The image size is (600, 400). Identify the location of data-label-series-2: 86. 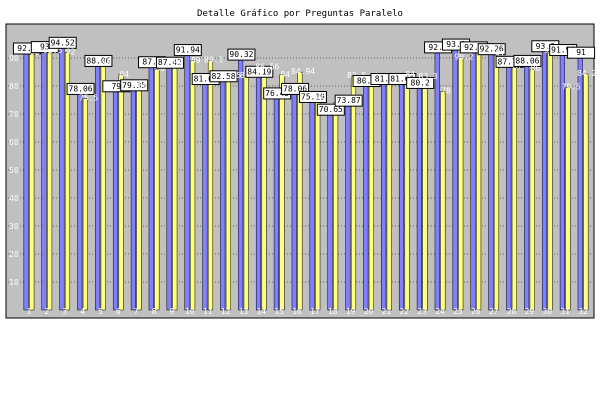
(536, 68).